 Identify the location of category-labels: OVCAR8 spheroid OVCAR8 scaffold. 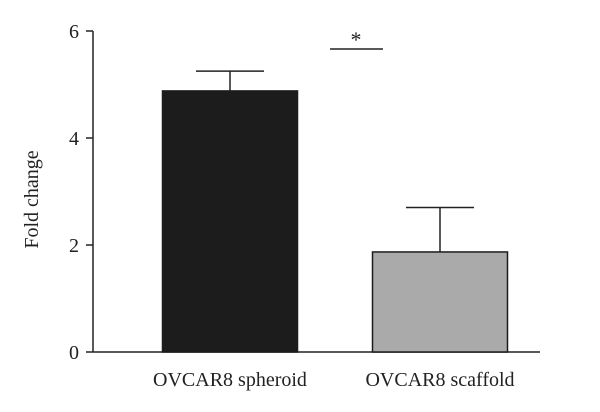
(333, 380).